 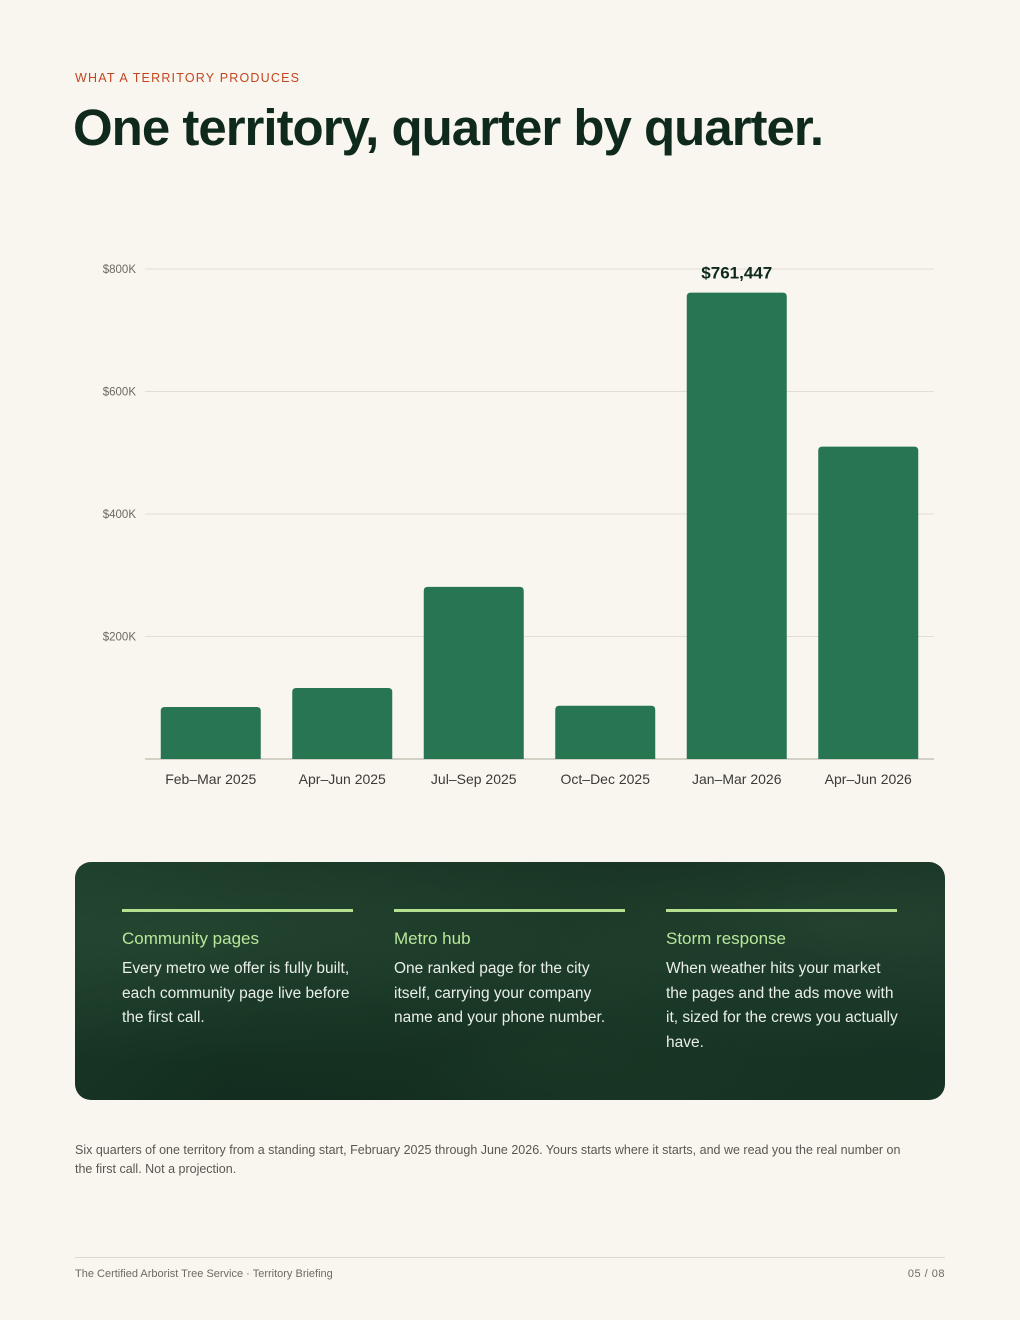 I want to click on feature-title: Storm response, so click(x=726, y=938).